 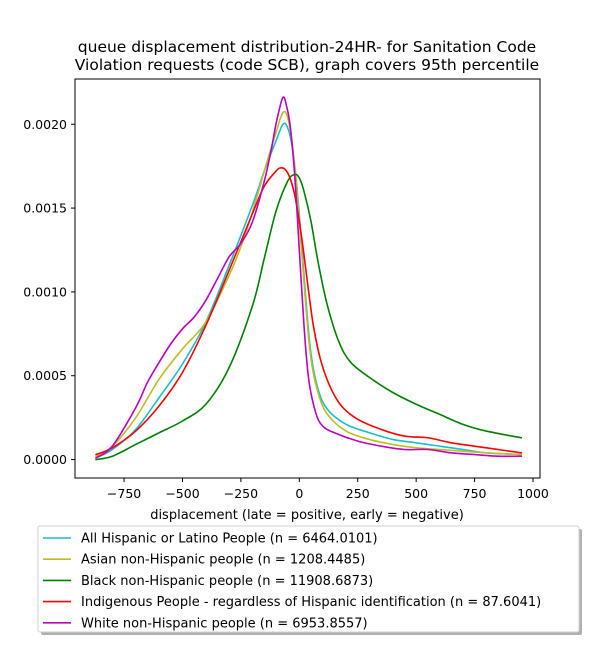 I want to click on x-tick-label: 0, so click(x=299, y=493).